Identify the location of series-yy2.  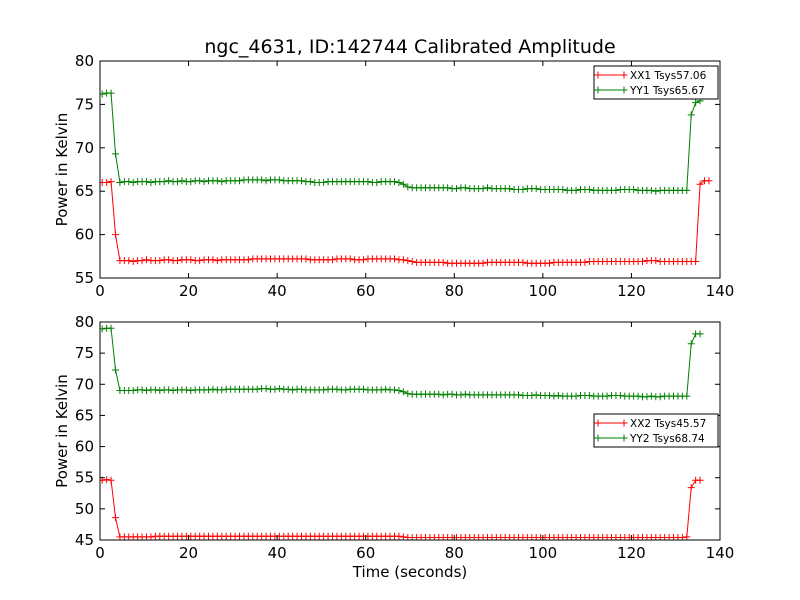
(402, 362).